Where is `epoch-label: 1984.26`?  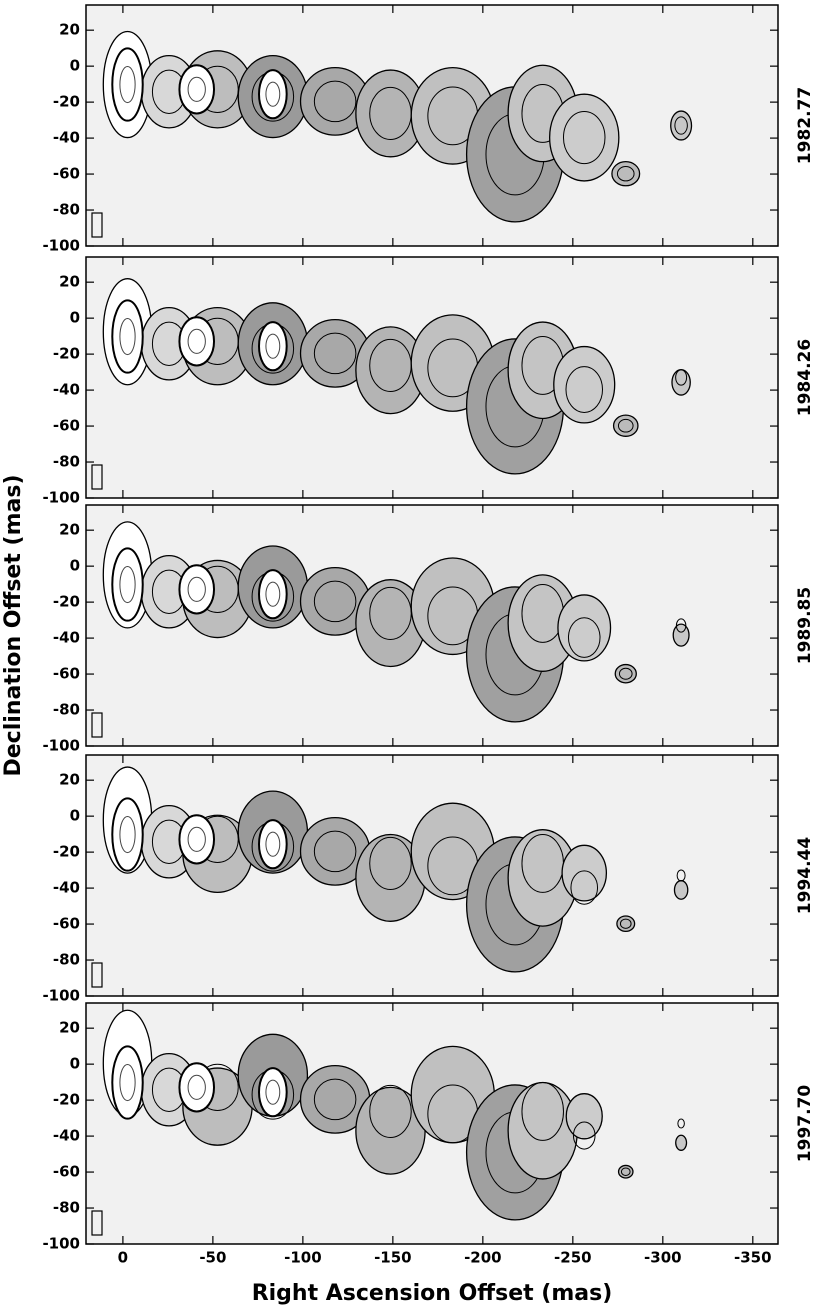 epoch-label: 1984.26 is located at coordinates (805, 377).